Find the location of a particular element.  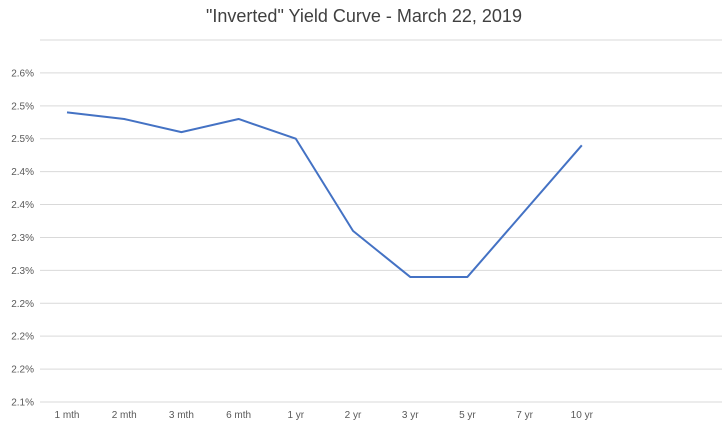

x-tick-label: 7 yr is located at coordinates (524, 415).